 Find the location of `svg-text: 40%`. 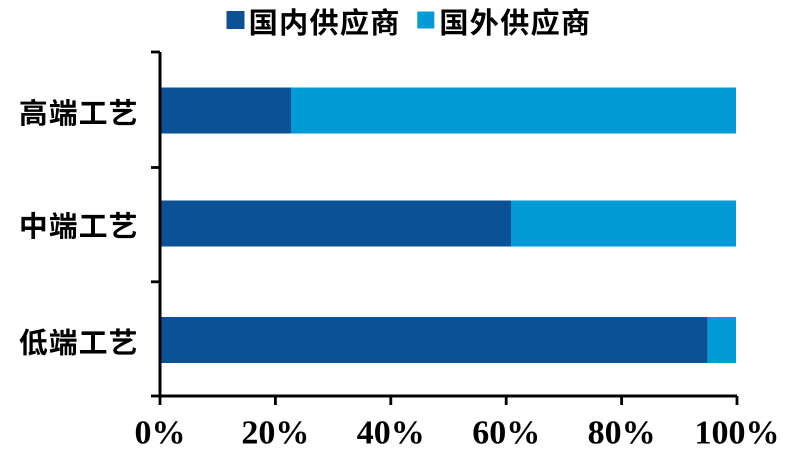

svg-text: 40% is located at coordinates (391, 433).